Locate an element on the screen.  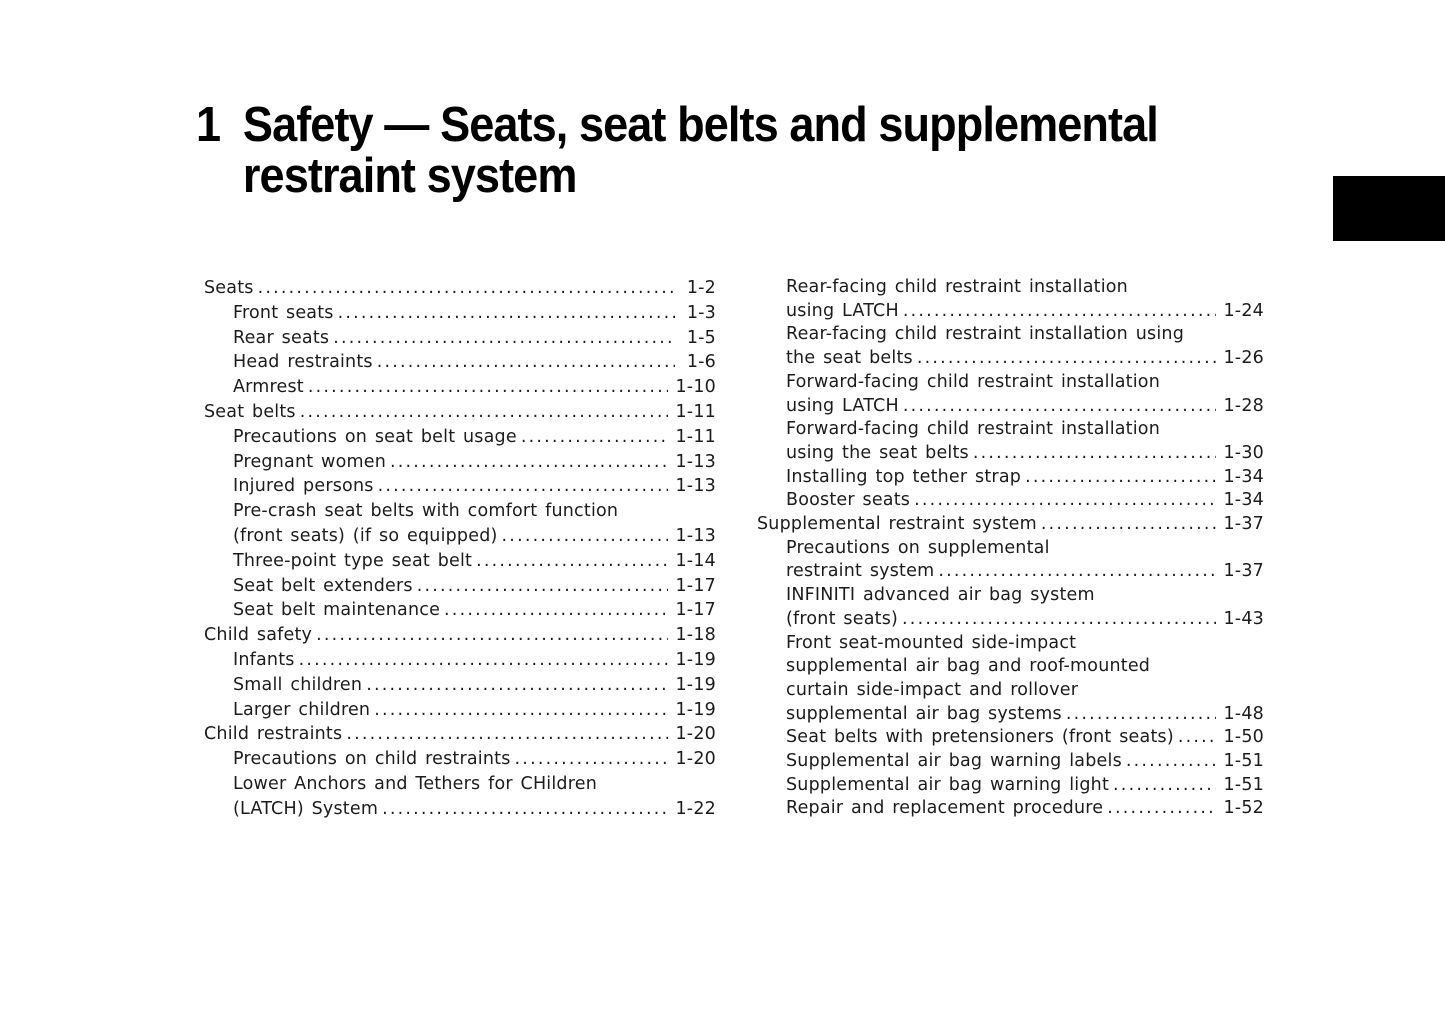
toc-entry-last-line: Rear seats 1-5 is located at coordinates (474, 338).